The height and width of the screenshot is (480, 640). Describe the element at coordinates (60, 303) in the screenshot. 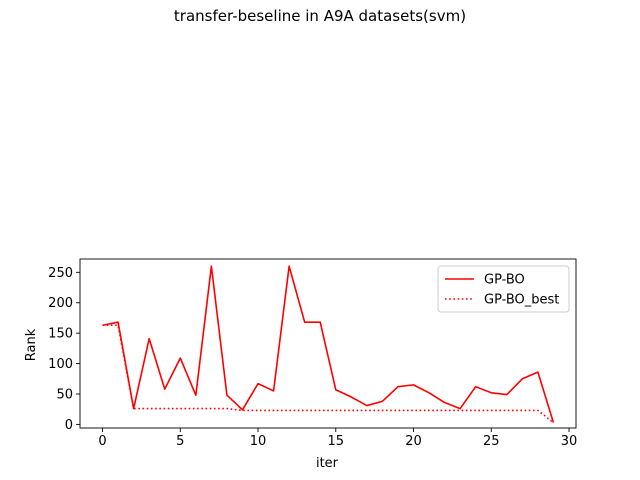

I see `y-tick-label: 200` at that location.